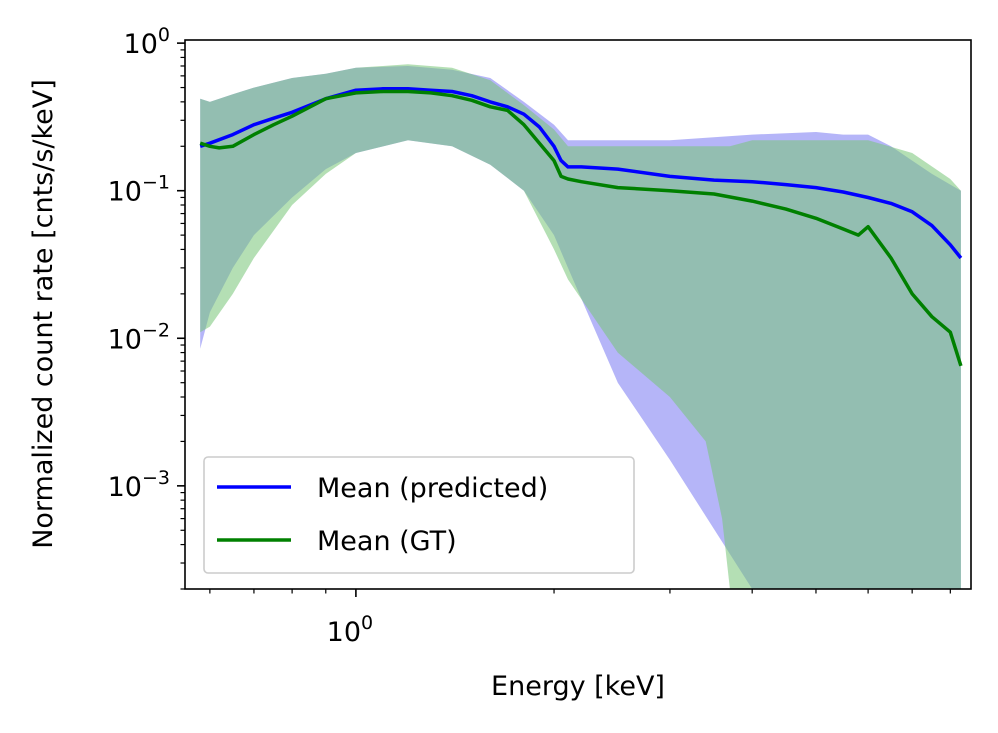 The width and height of the screenshot is (998, 733). What do you see at coordinates (139, 485) in the screenshot?
I see `y-tick-label: 10⁻³` at bounding box center [139, 485].